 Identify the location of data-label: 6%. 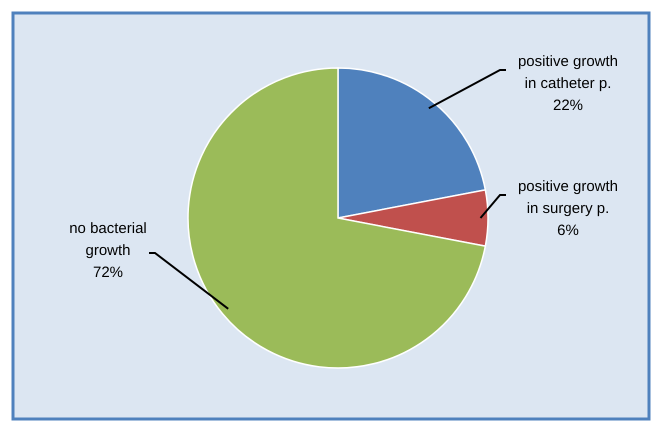
(568, 230).